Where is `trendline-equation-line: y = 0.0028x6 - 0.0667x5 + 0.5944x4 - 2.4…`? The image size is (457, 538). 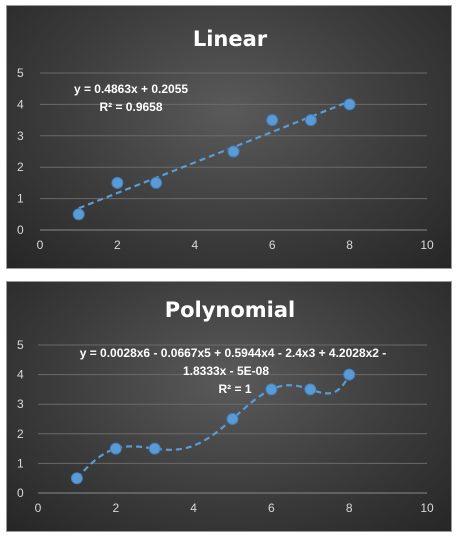
trendline-equation-line: y = 0.0028x6 - 0.0667x5 + 0.5944x4 - 2.4… is located at coordinates (233, 353).